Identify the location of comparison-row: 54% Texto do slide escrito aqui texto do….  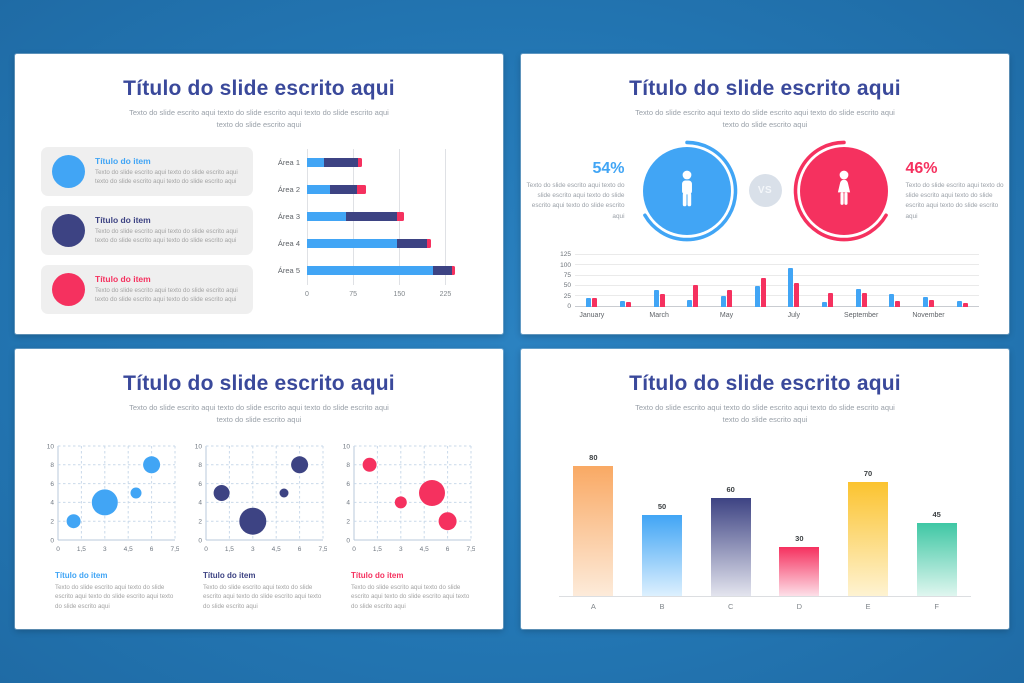
(765, 191).